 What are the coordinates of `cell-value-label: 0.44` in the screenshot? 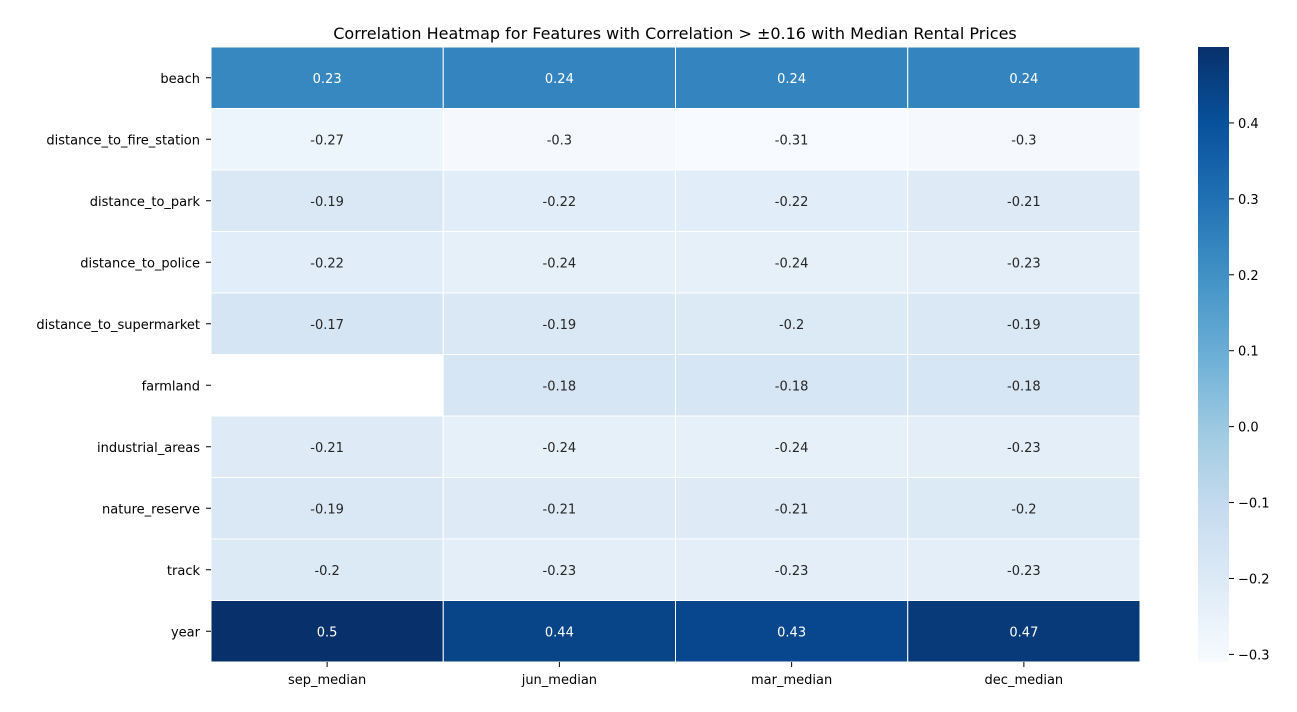 It's located at (559, 632).